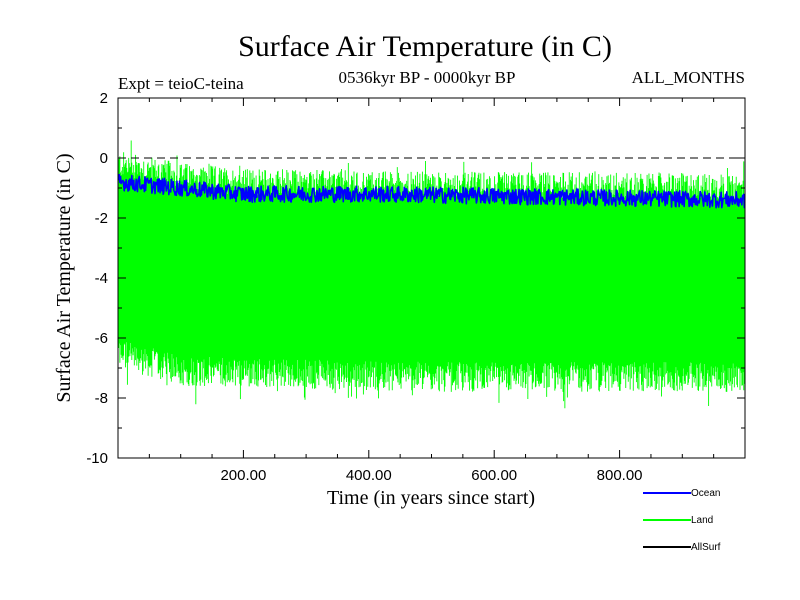 Image resolution: width=800 pixels, height=600 pixels. What do you see at coordinates (706, 547) in the screenshot?
I see `legend-label-allsurf: AllSurf` at bounding box center [706, 547].